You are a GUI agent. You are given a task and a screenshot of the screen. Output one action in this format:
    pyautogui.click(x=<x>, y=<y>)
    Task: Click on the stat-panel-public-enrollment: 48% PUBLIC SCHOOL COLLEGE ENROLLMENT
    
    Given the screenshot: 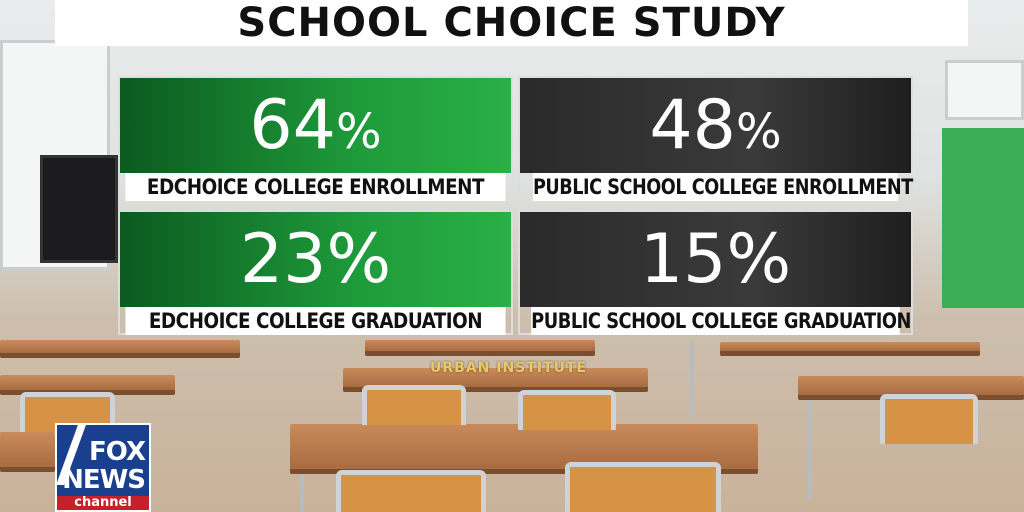 What is the action you would take?
    pyautogui.click(x=715, y=138)
    